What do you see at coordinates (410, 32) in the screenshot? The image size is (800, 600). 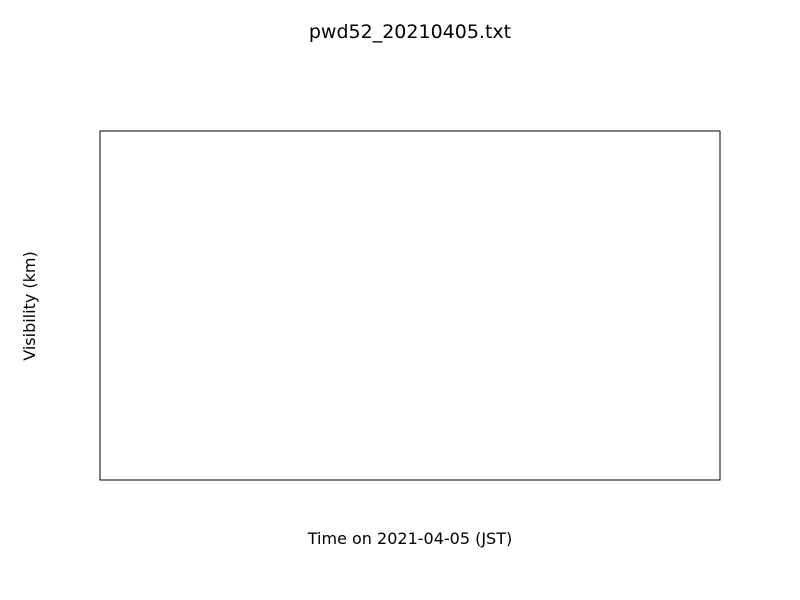 I see `chart-title: pwd52_20210405.txt` at bounding box center [410, 32].